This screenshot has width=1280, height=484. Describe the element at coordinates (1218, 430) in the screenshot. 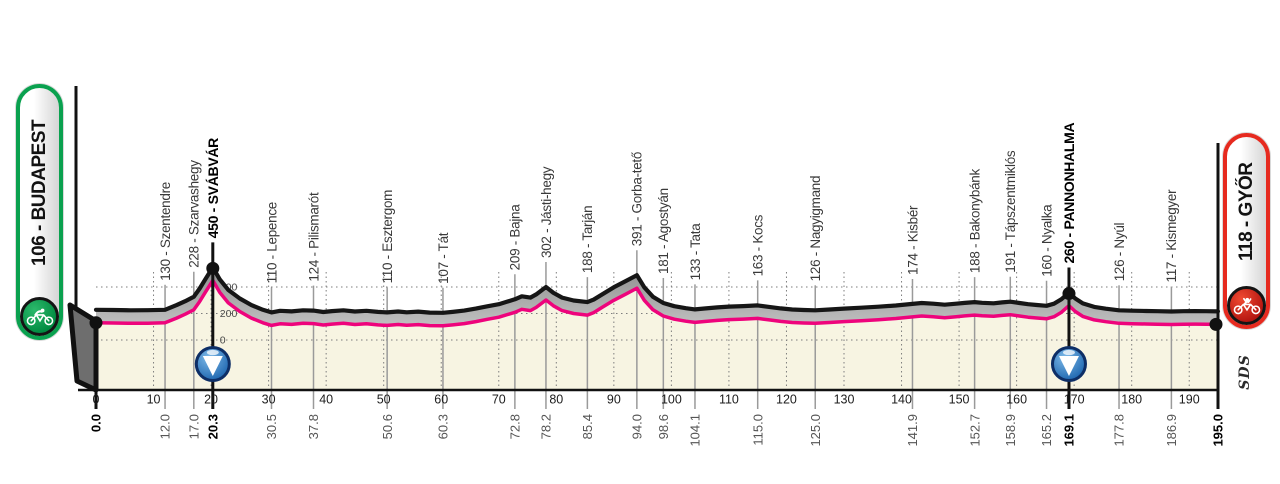

I see `km-distance-label: 195.0` at that location.